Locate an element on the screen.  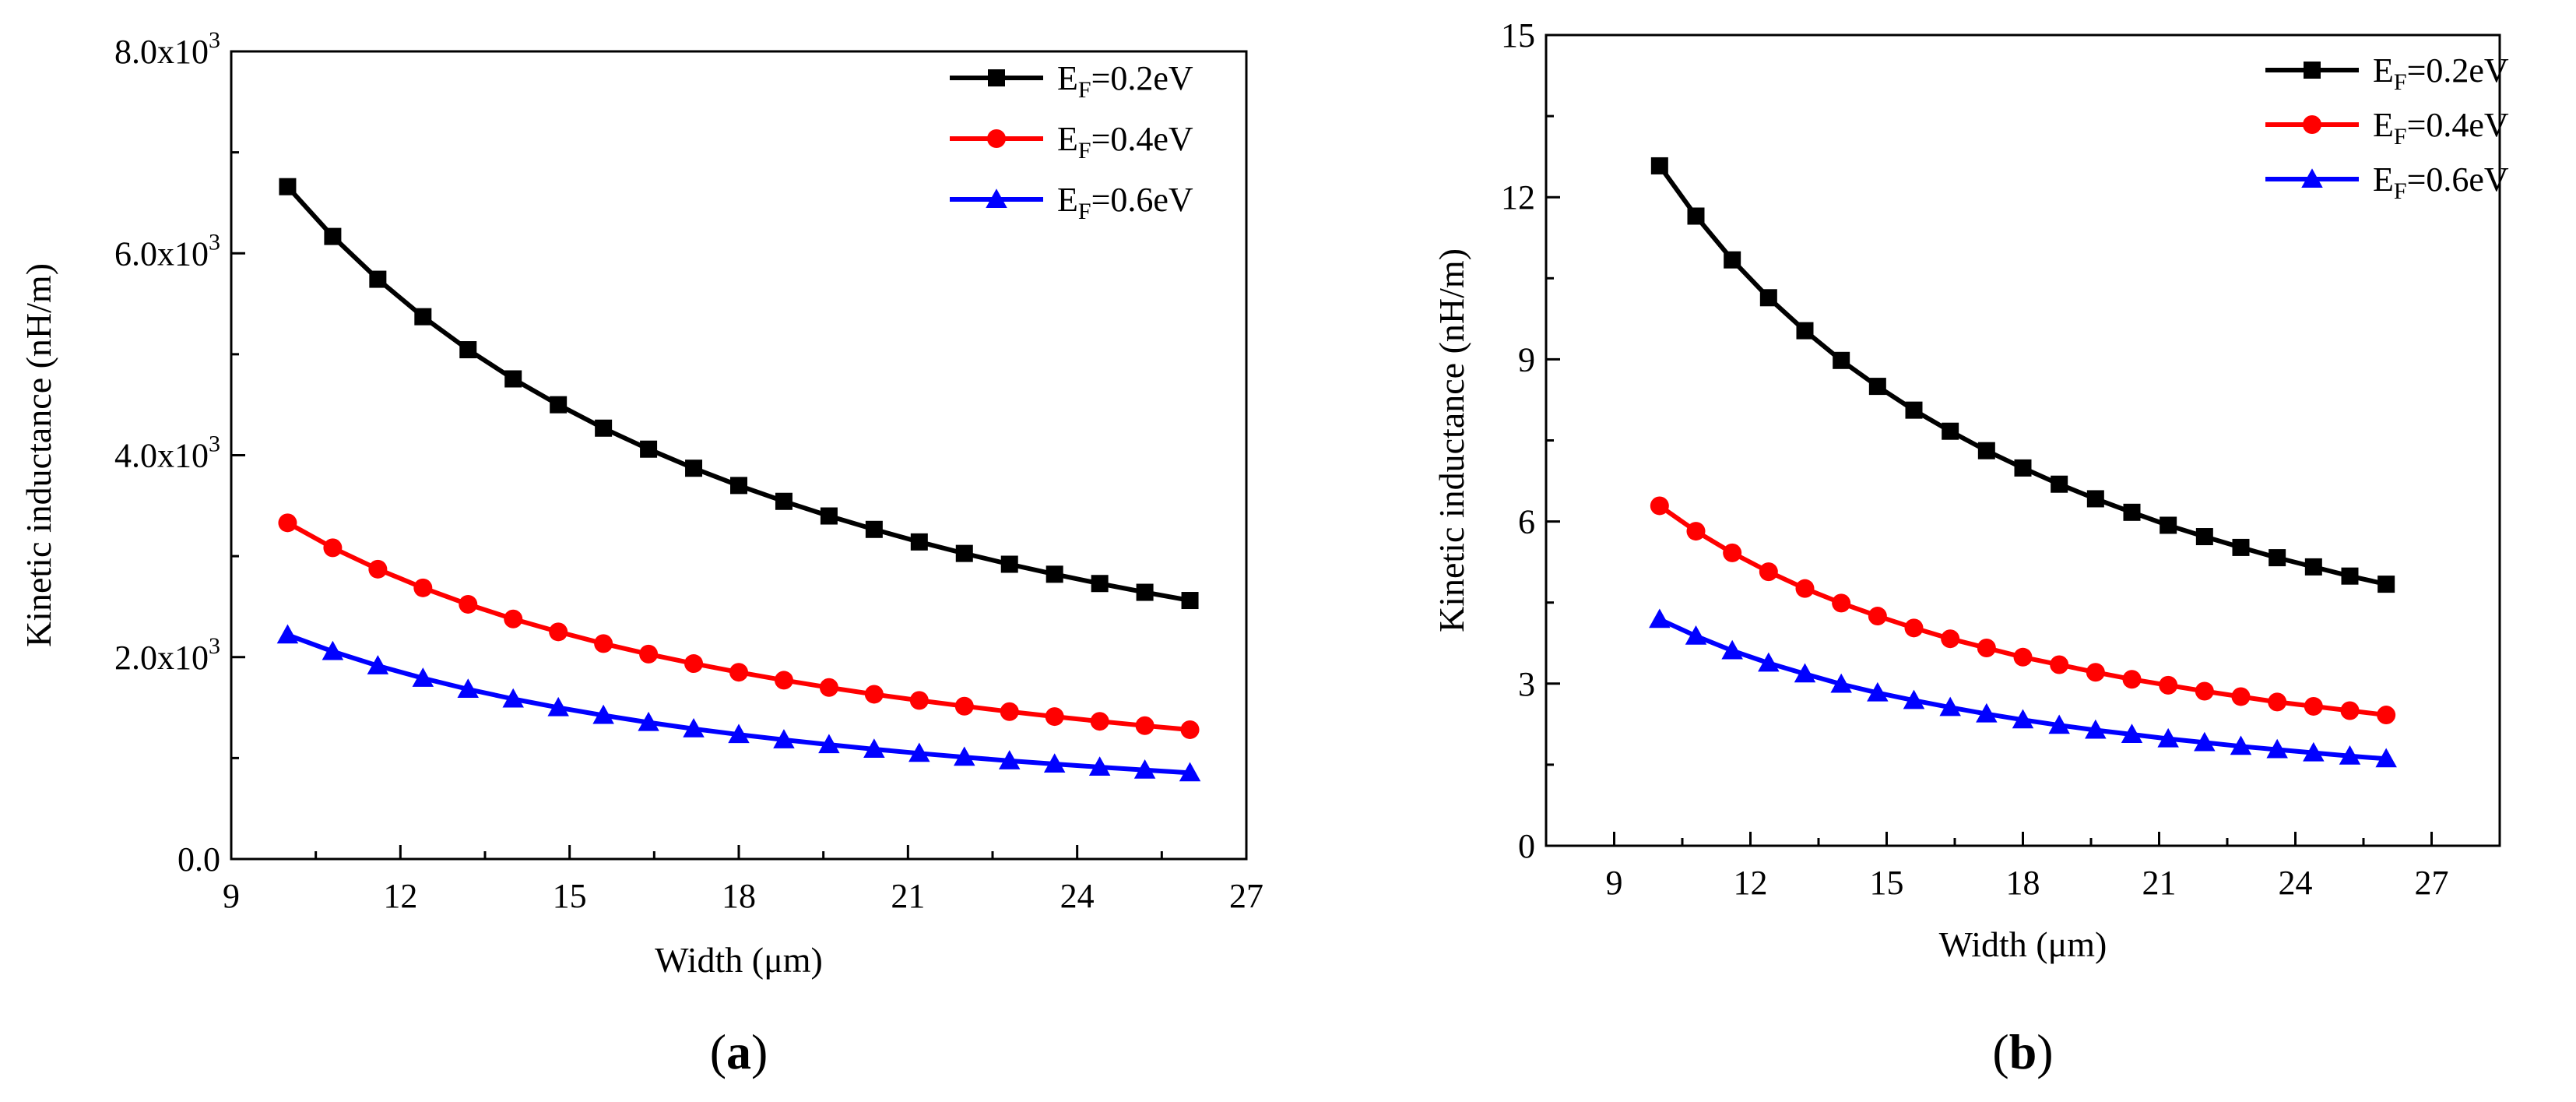
panel-label-letter: a is located at coordinates (738, 1052).